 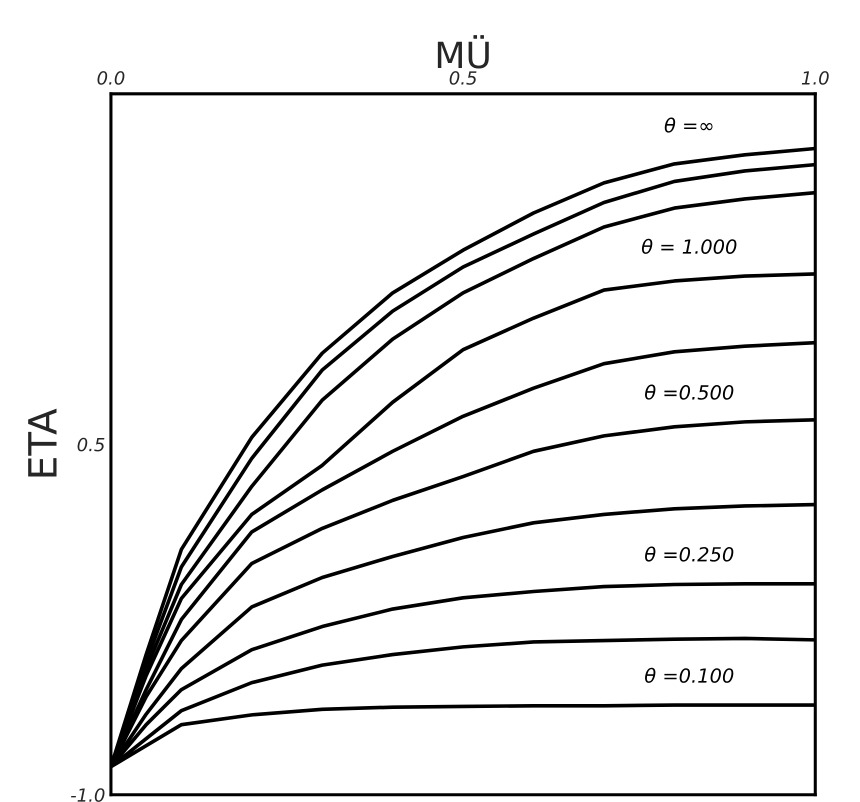 What do you see at coordinates (42, 442) in the screenshot?
I see `y-axis-title: ETA` at bounding box center [42, 442].